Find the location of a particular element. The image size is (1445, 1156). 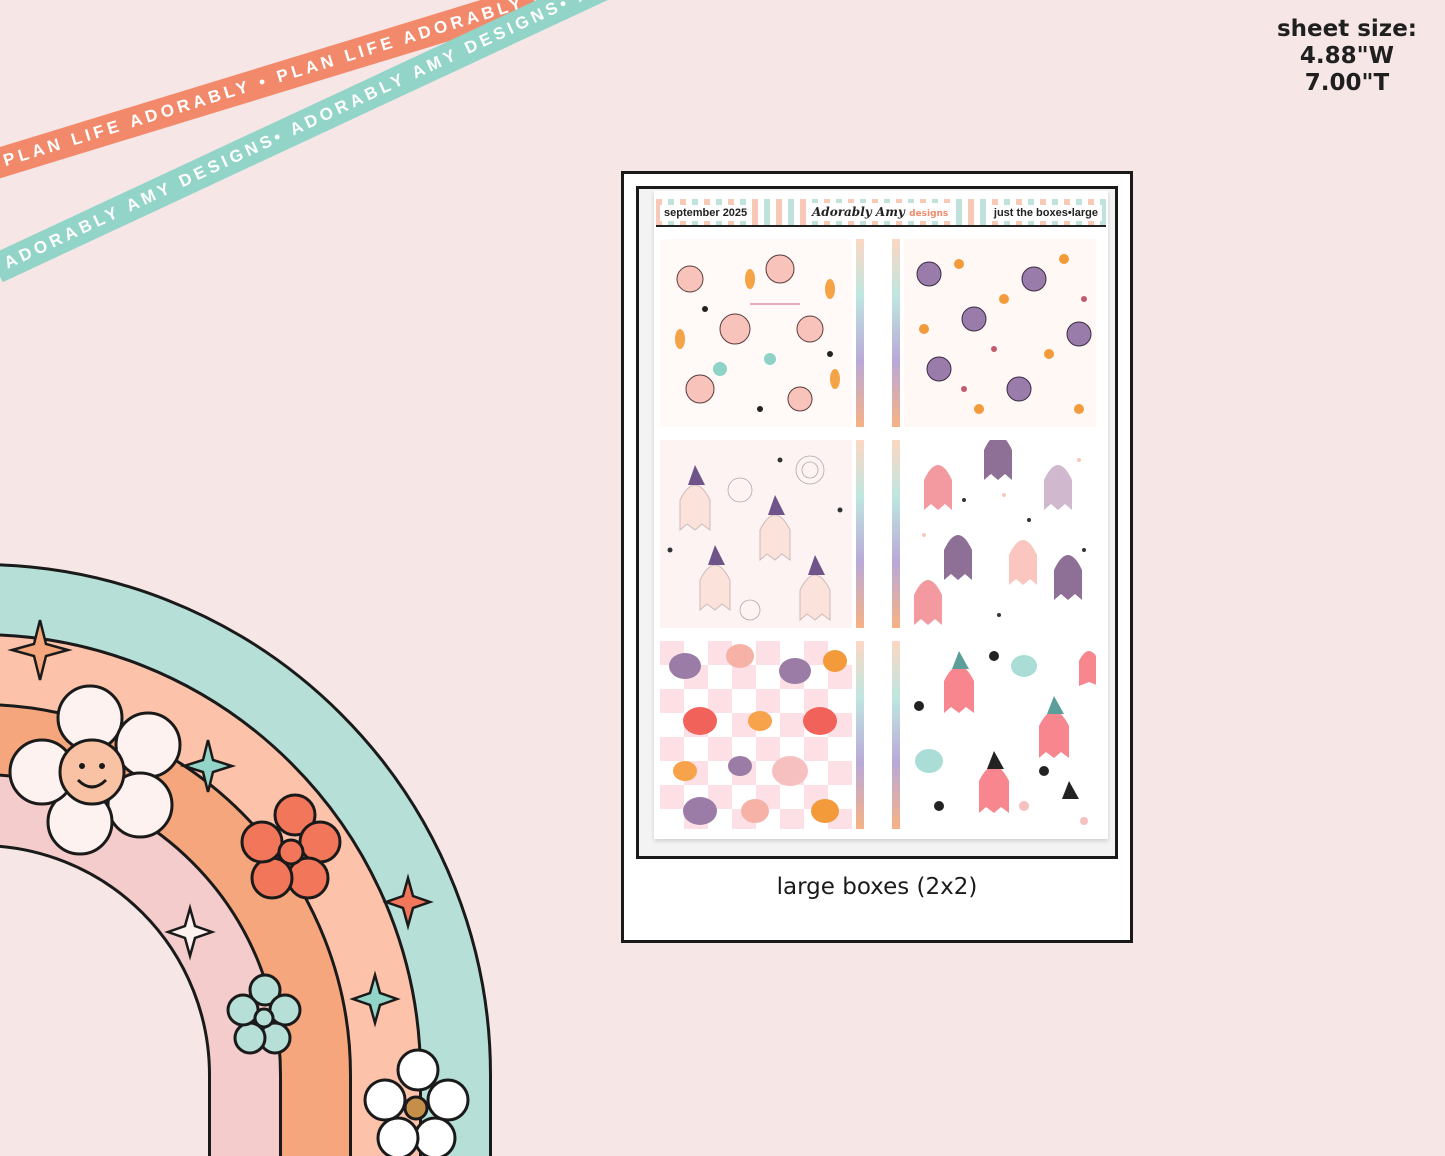

sheet-width: 4.88"W is located at coordinates (1347, 56).